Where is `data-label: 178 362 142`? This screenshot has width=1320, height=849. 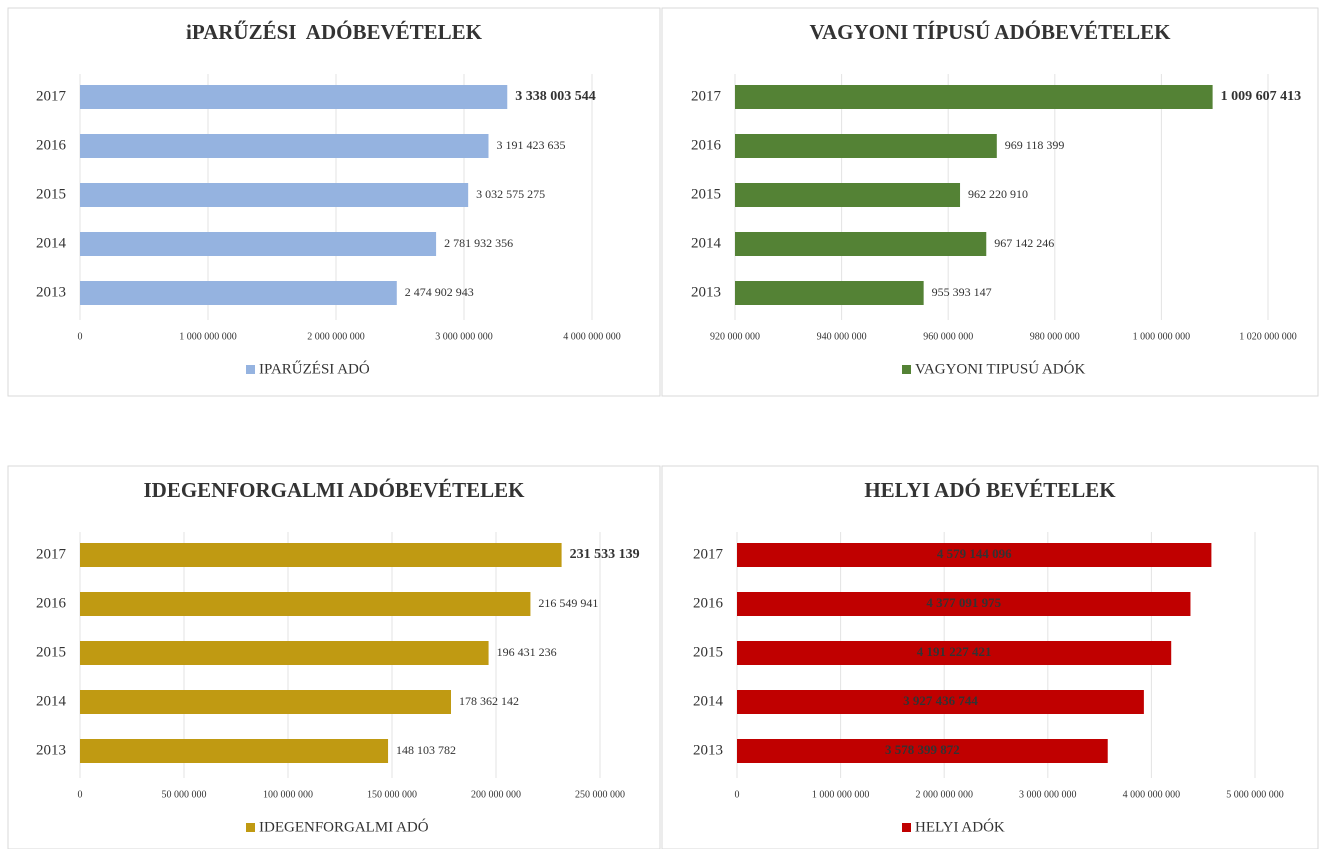
data-label: 178 362 142 is located at coordinates (489, 701).